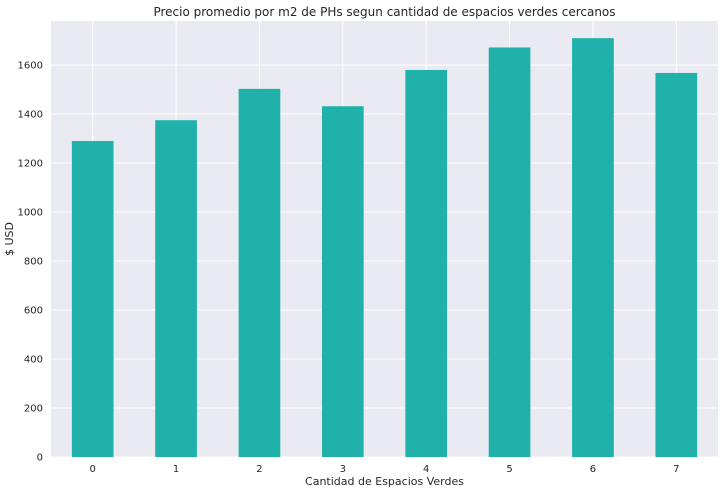 The height and width of the screenshot is (495, 727). I want to click on y-tick-label: 1600, so click(30, 66).